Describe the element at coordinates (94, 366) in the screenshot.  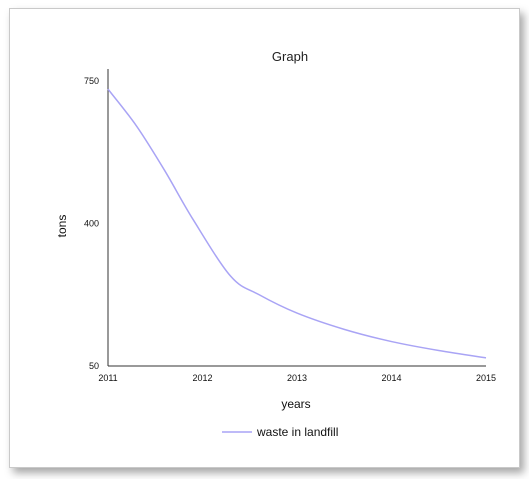
I see `y-tick-label: 50` at that location.